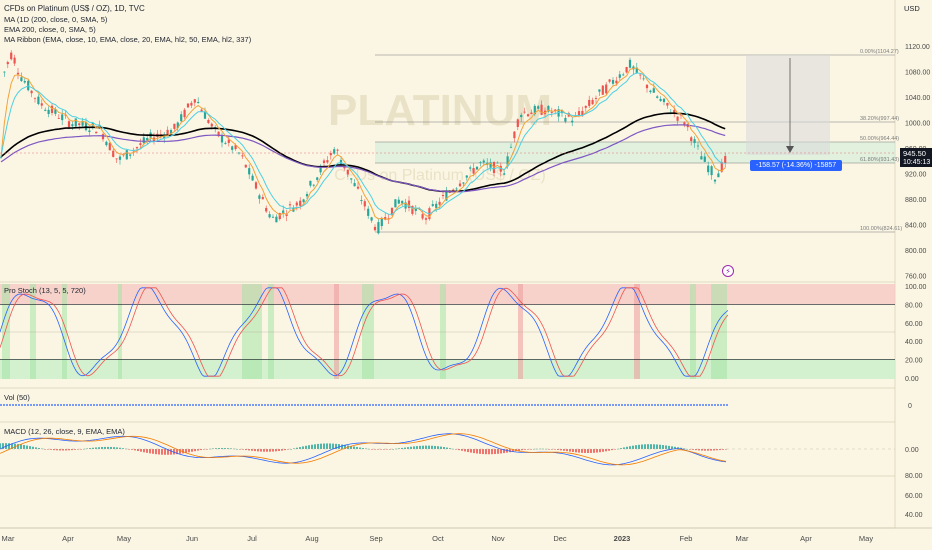  I want to click on stoch-tick: 80.00, so click(914, 305).